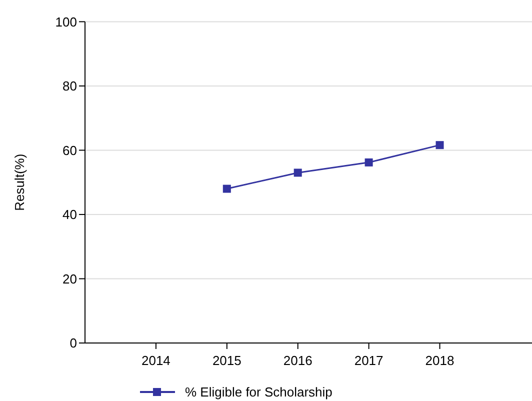 Image resolution: width=532 pixels, height=401 pixels. What do you see at coordinates (73, 343) in the screenshot?
I see `y-tick-label: 0` at bounding box center [73, 343].